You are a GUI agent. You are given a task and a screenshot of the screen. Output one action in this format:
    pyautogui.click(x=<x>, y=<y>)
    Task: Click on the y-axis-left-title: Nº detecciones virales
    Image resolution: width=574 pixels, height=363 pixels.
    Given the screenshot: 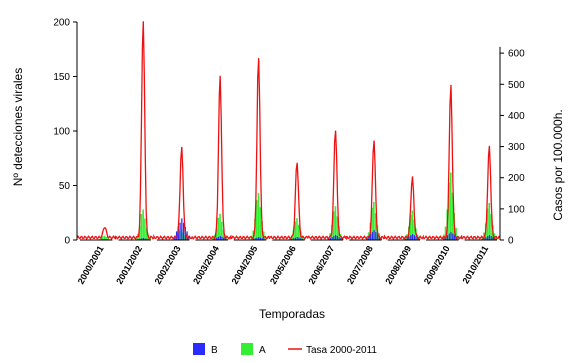 What is the action you would take?
    pyautogui.click(x=18, y=127)
    